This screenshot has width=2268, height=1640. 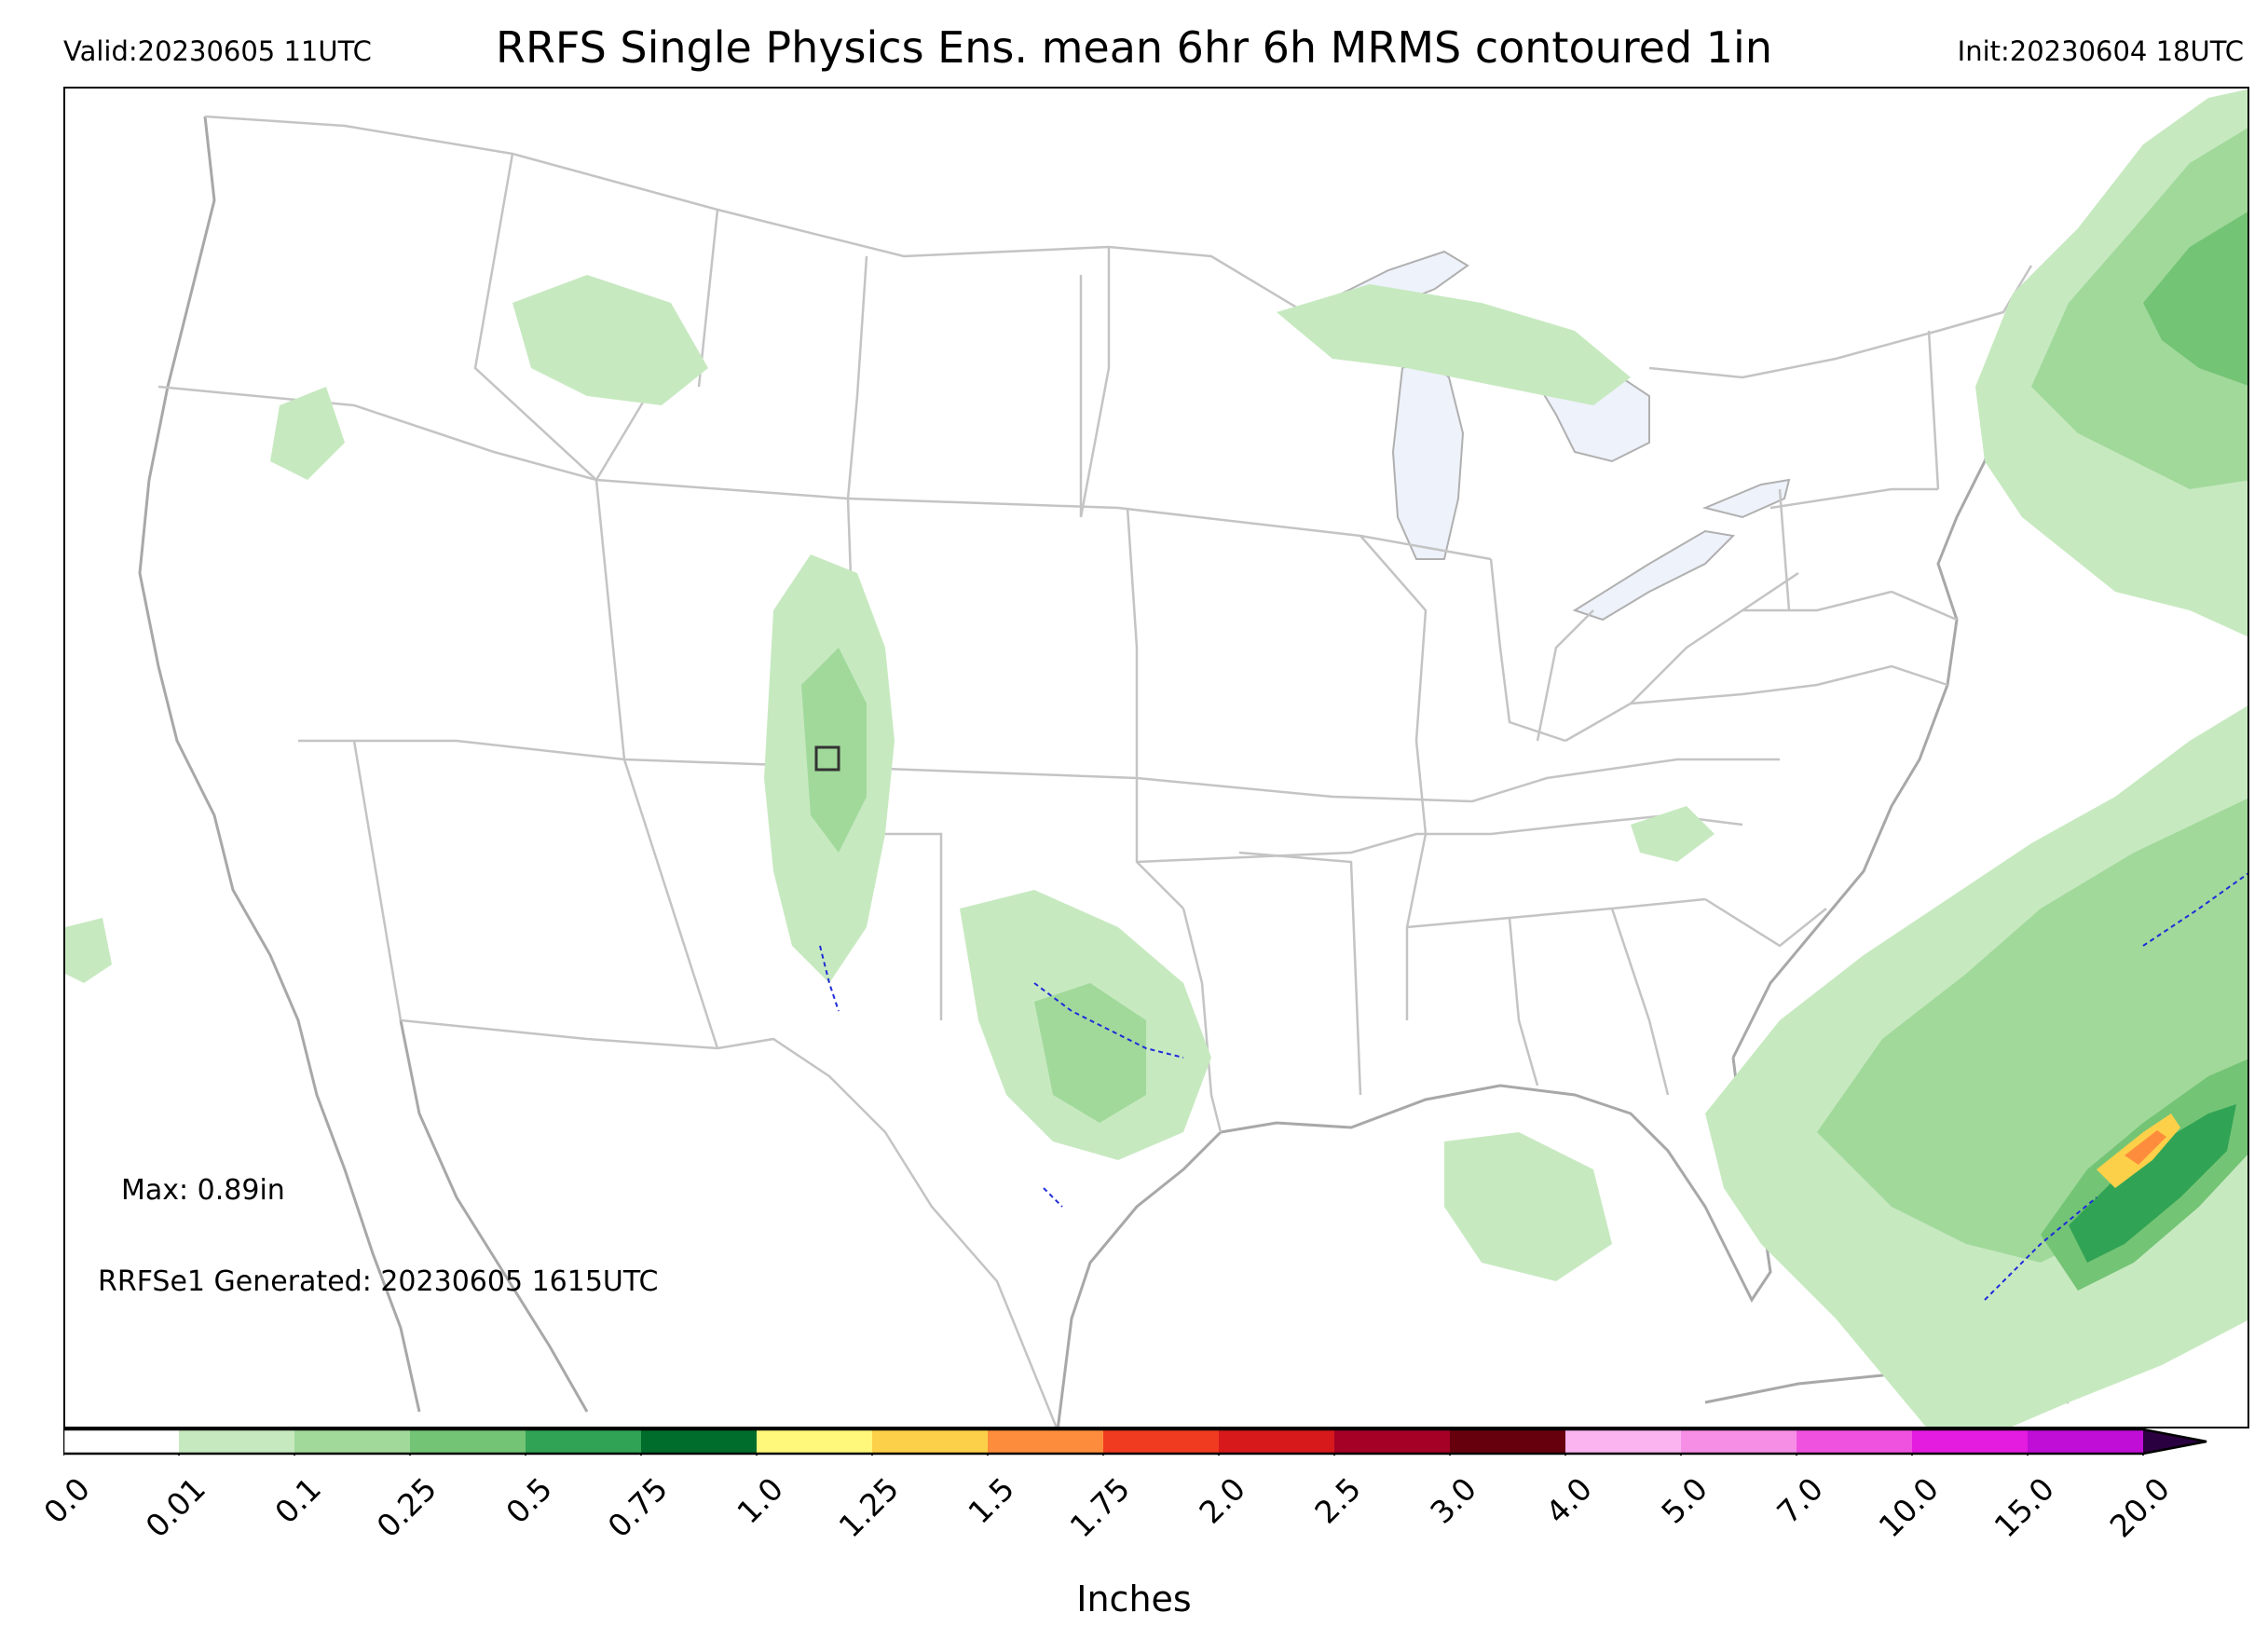 I want to click on max-location-box, so click(x=827, y=758).